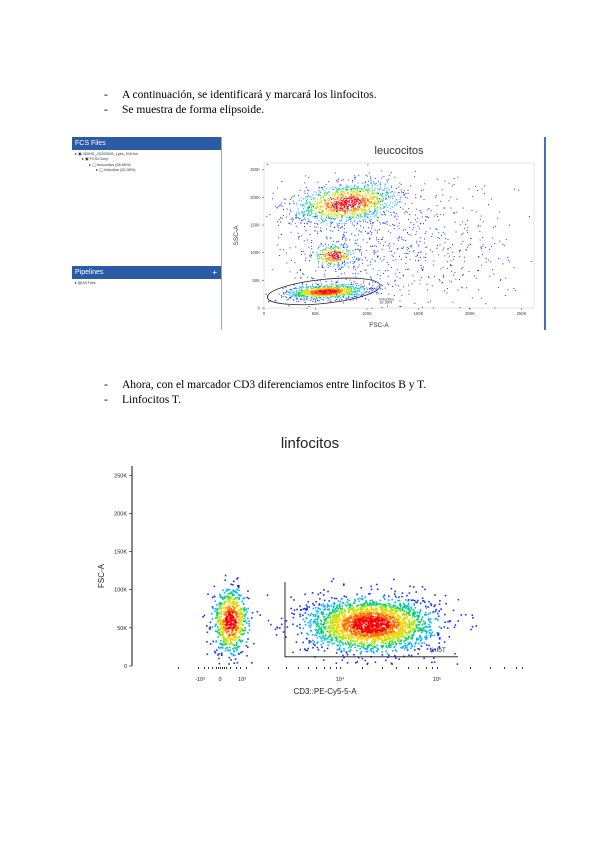 Image resolution: width=599 pixels, height=848 pixels. What do you see at coordinates (340, 679) in the screenshot?
I see `x-tick-label: 10⁴` at bounding box center [340, 679].